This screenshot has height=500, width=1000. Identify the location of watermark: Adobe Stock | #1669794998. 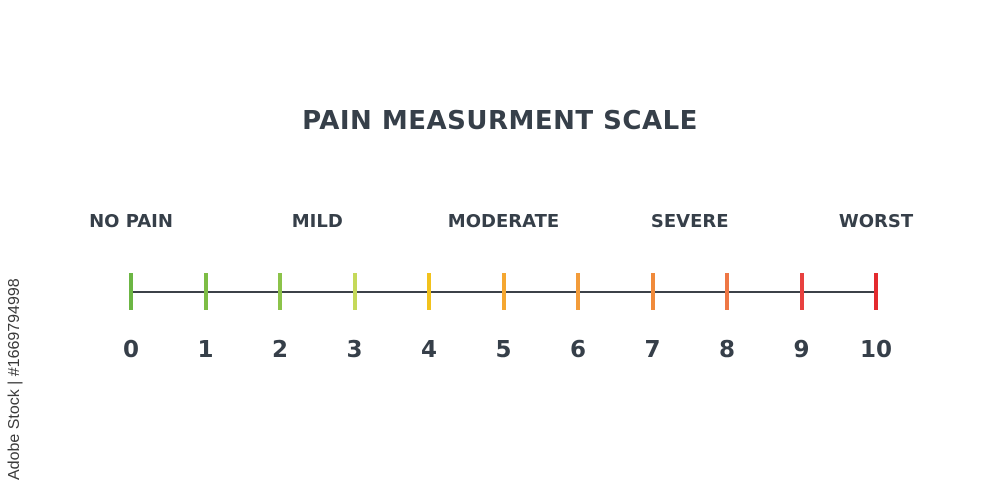
(14, 379).